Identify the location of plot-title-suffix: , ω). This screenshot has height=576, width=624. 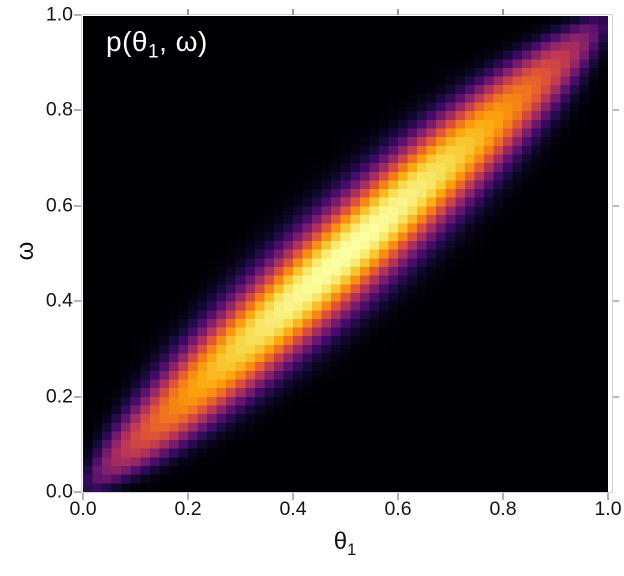
(183, 41).